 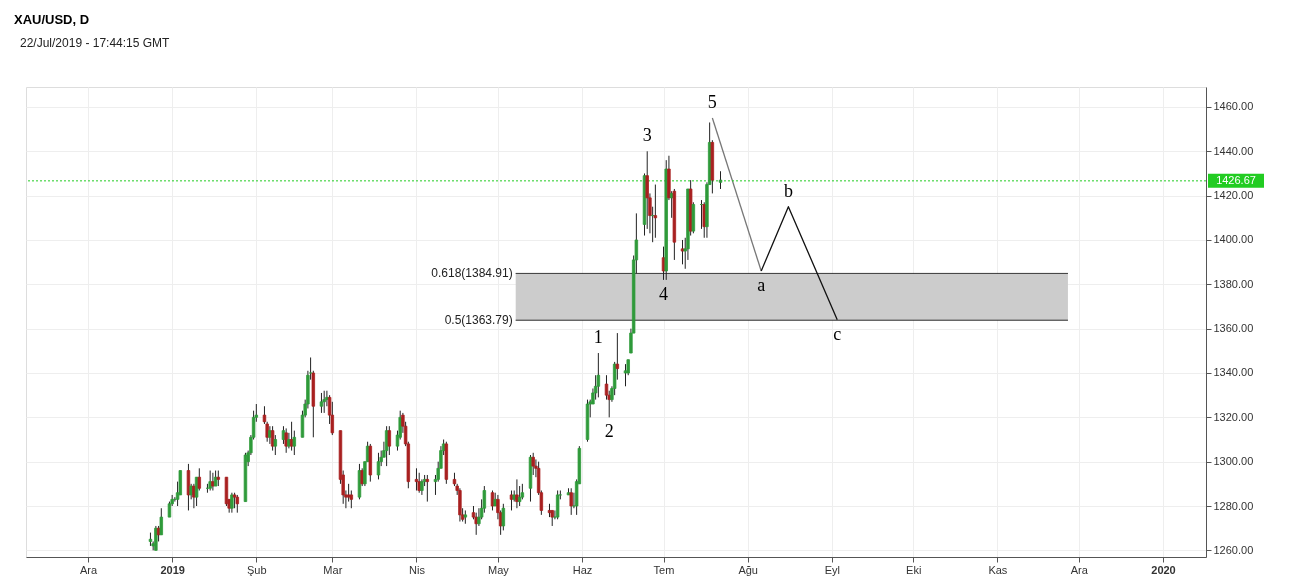 What do you see at coordinates (478, 320) in the screenshot?
I see `ref-line-label: 0.5(1363.79)` at bounding box center [478, 320].